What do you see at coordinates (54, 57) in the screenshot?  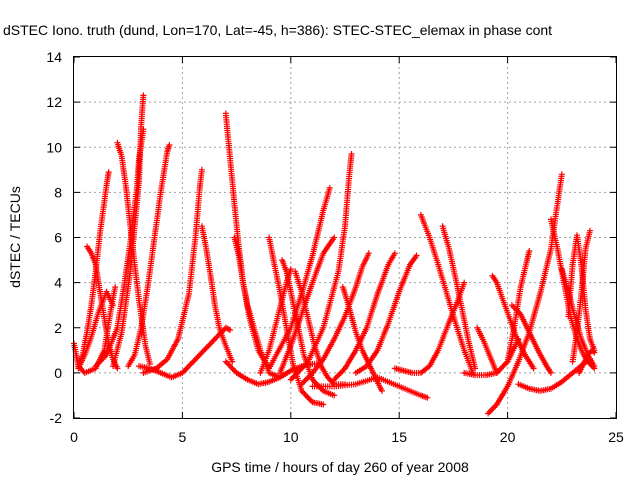 I see `y-tick-label: 14` at bounding box center [54, 57].